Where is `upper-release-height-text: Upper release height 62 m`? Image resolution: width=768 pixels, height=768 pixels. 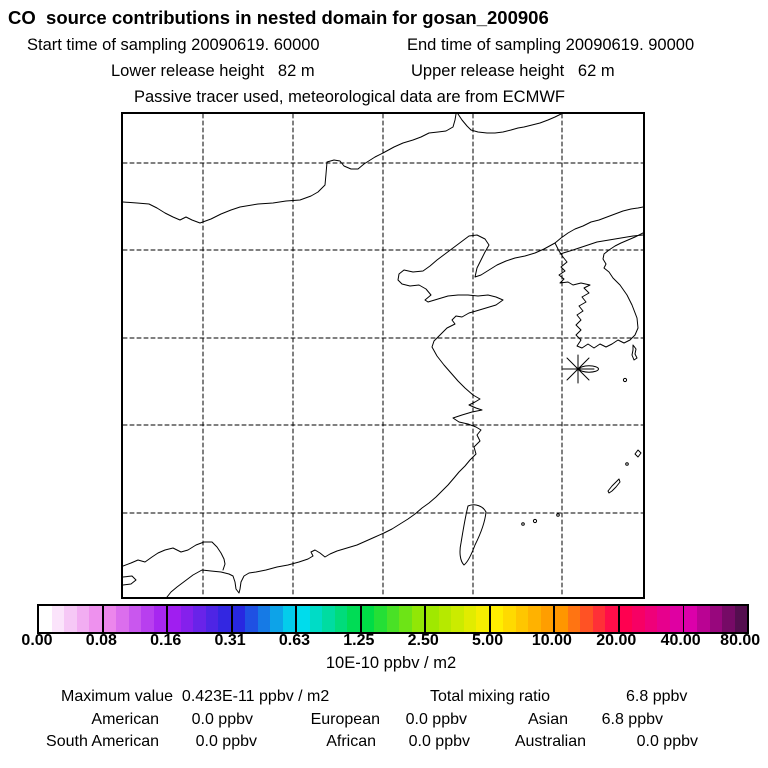
upper-release-height-text: Upper release height 62 m is located at coordinates (513, 71).